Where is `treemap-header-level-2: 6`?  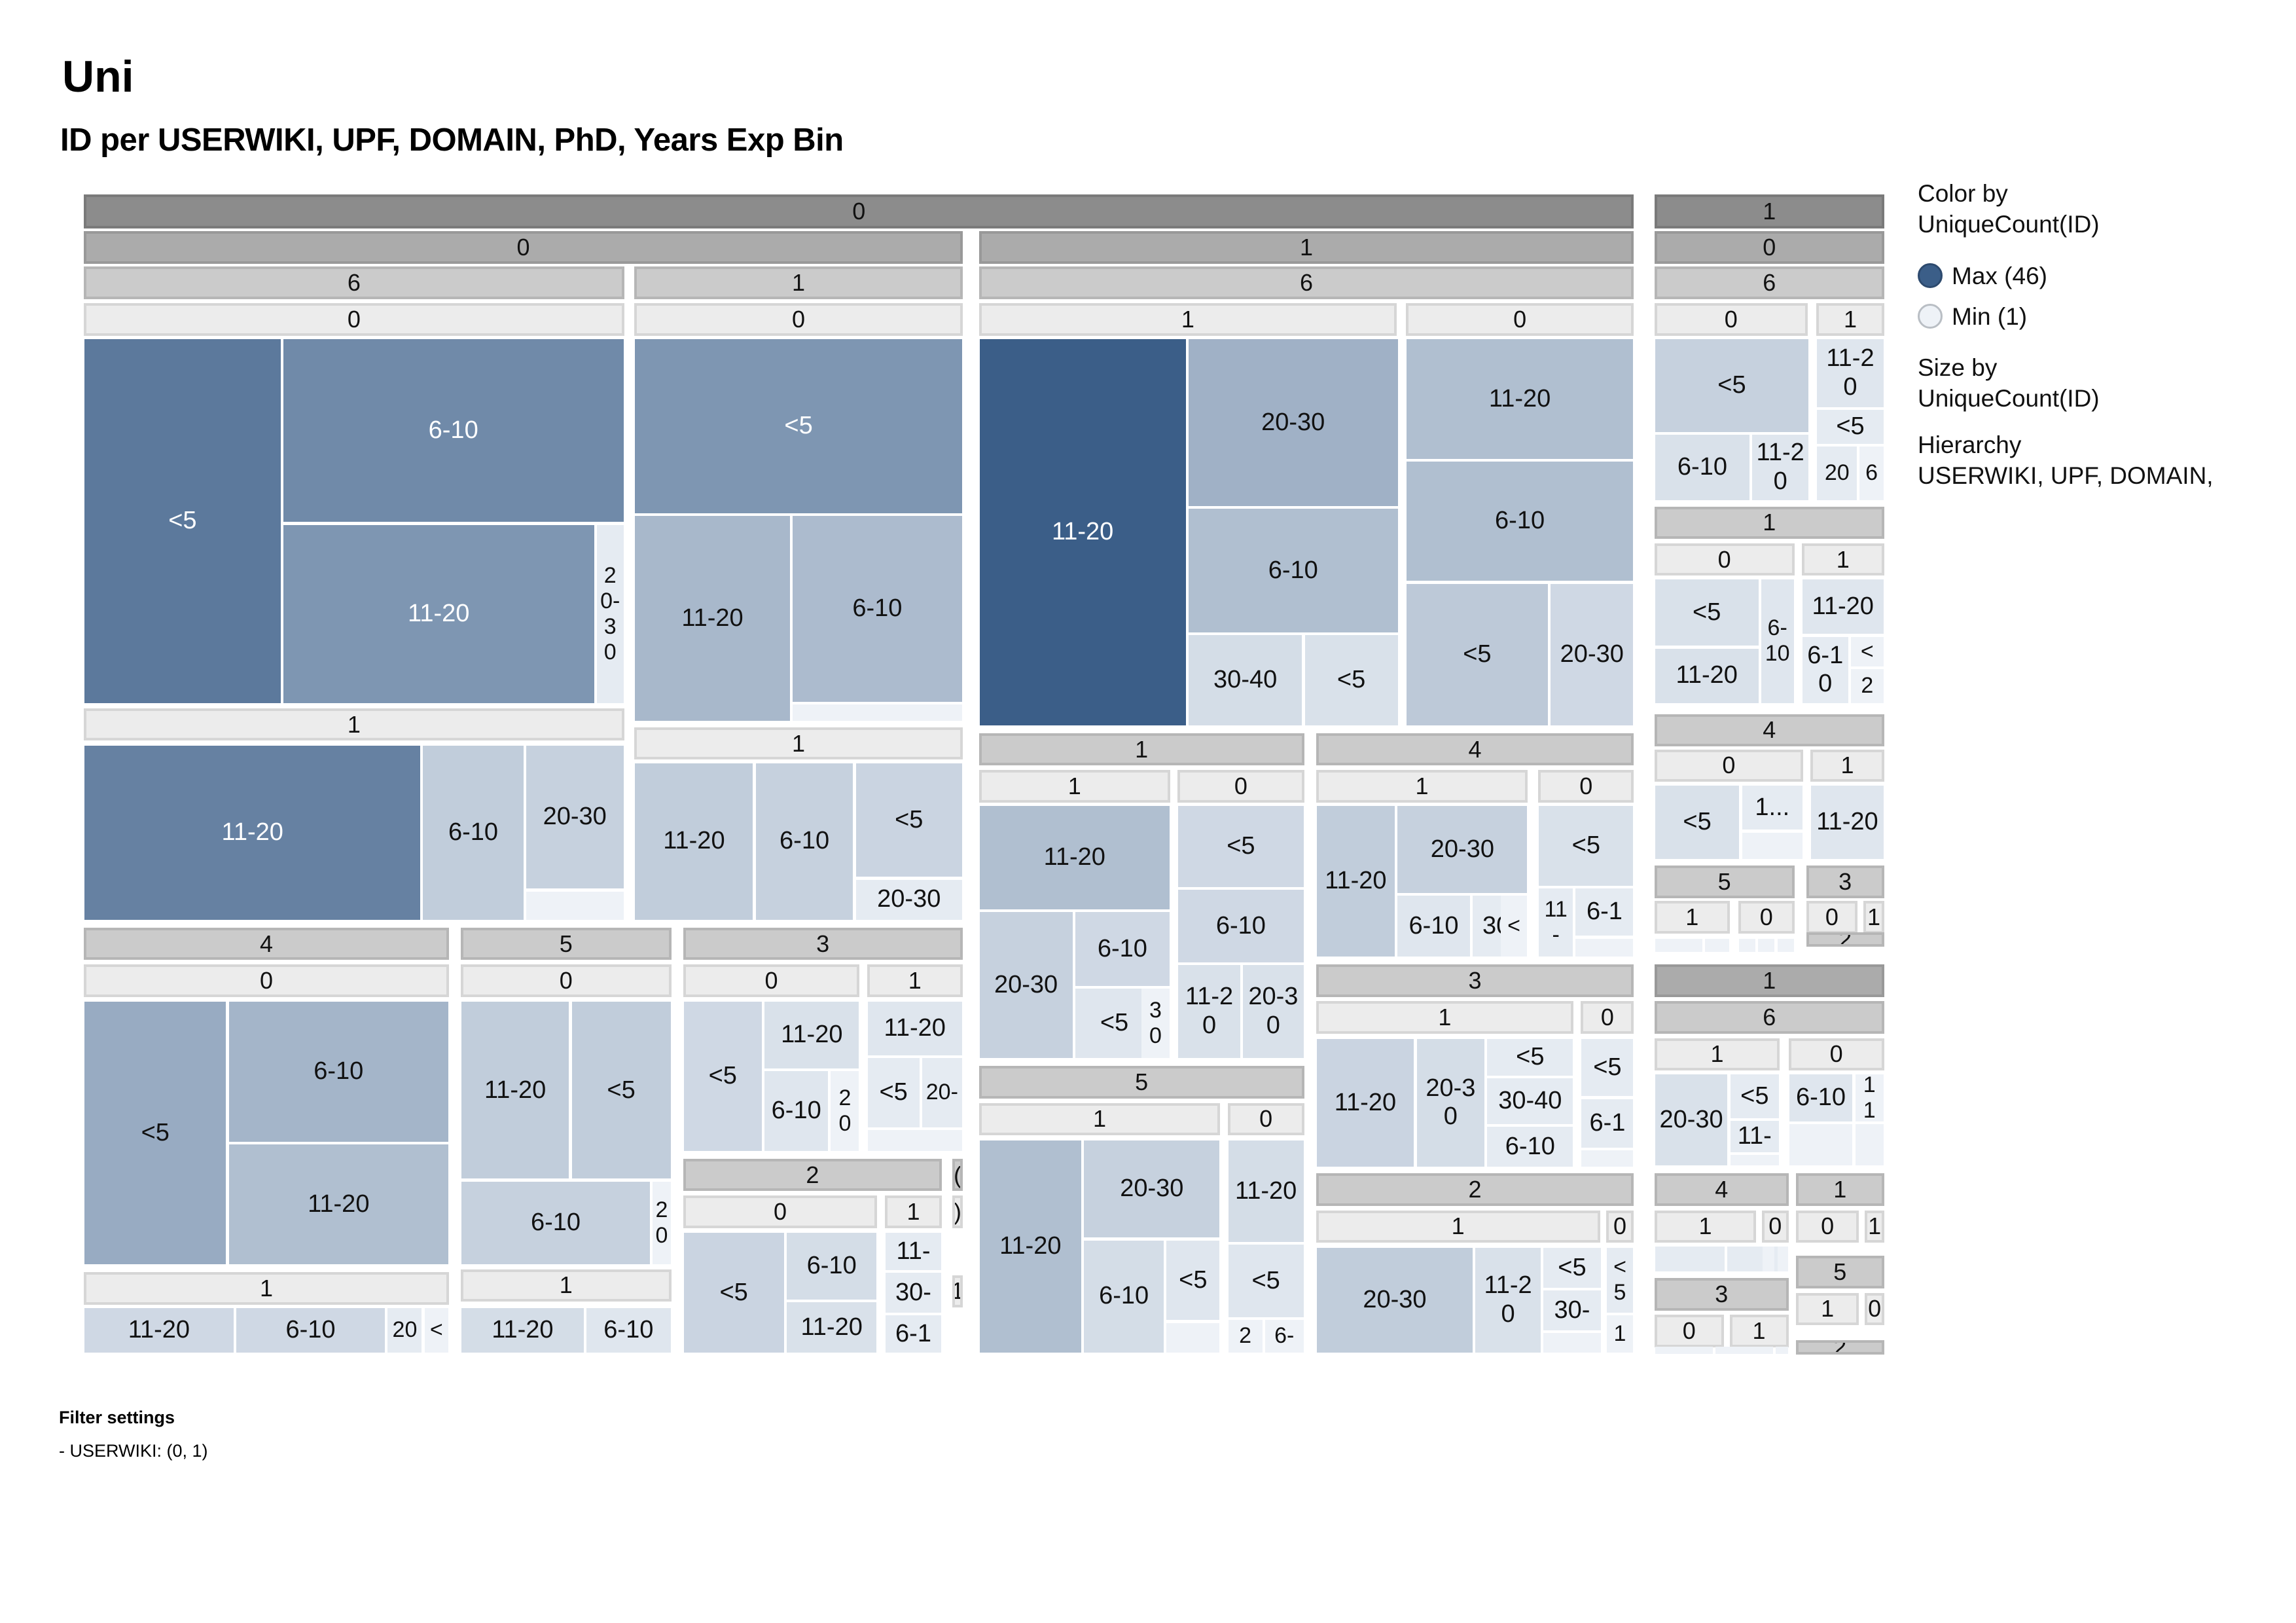
treemap-header-level-2: 6 is located at coordinates (1769, 1017).